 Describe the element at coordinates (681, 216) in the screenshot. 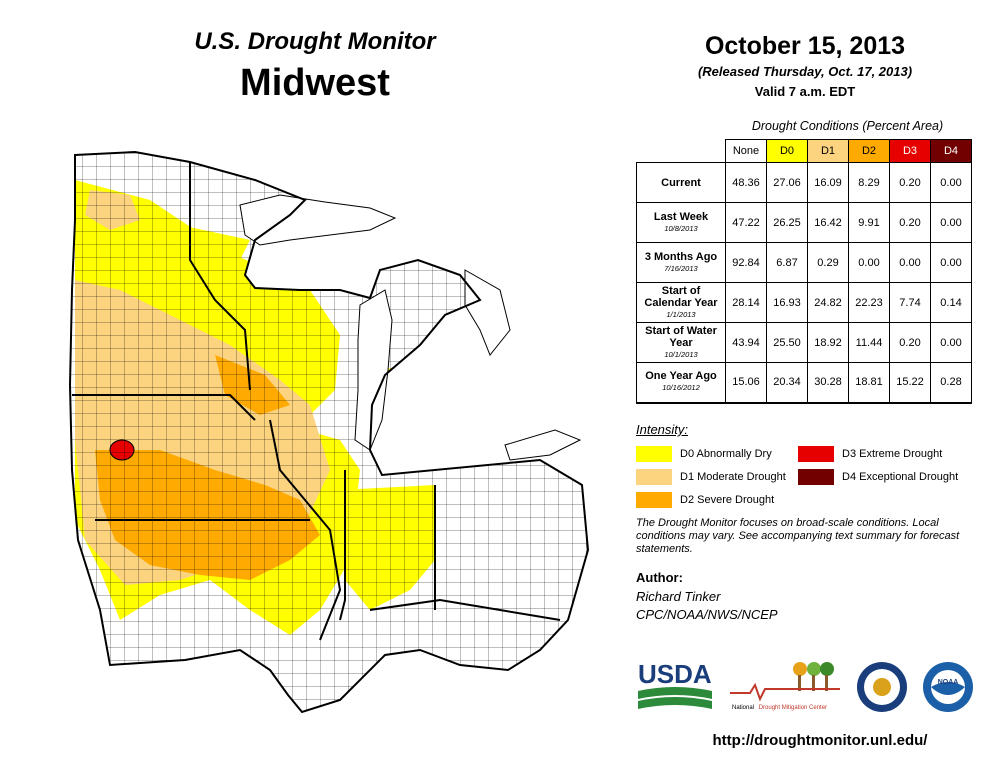

I see `row-label-text: Last Week` at that location.